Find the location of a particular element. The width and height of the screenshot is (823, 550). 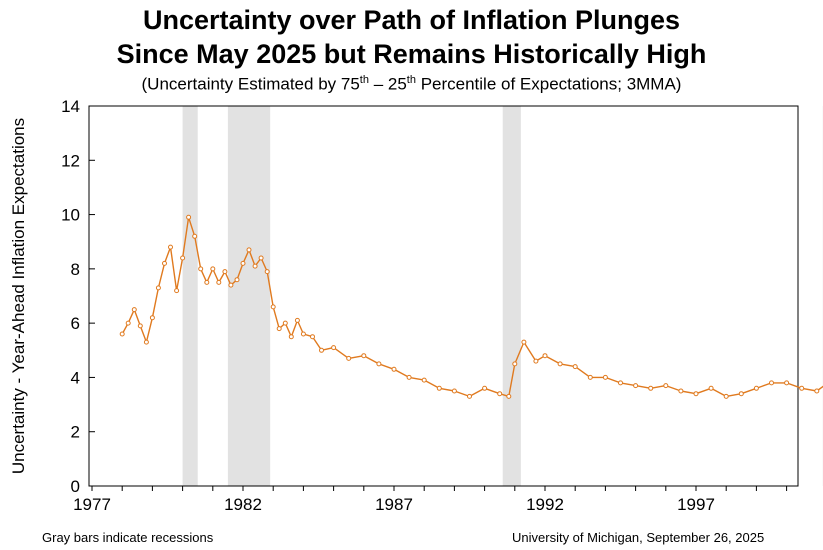

recession-note: Gray bars indicate recessions is located at coordinates (128, 537).